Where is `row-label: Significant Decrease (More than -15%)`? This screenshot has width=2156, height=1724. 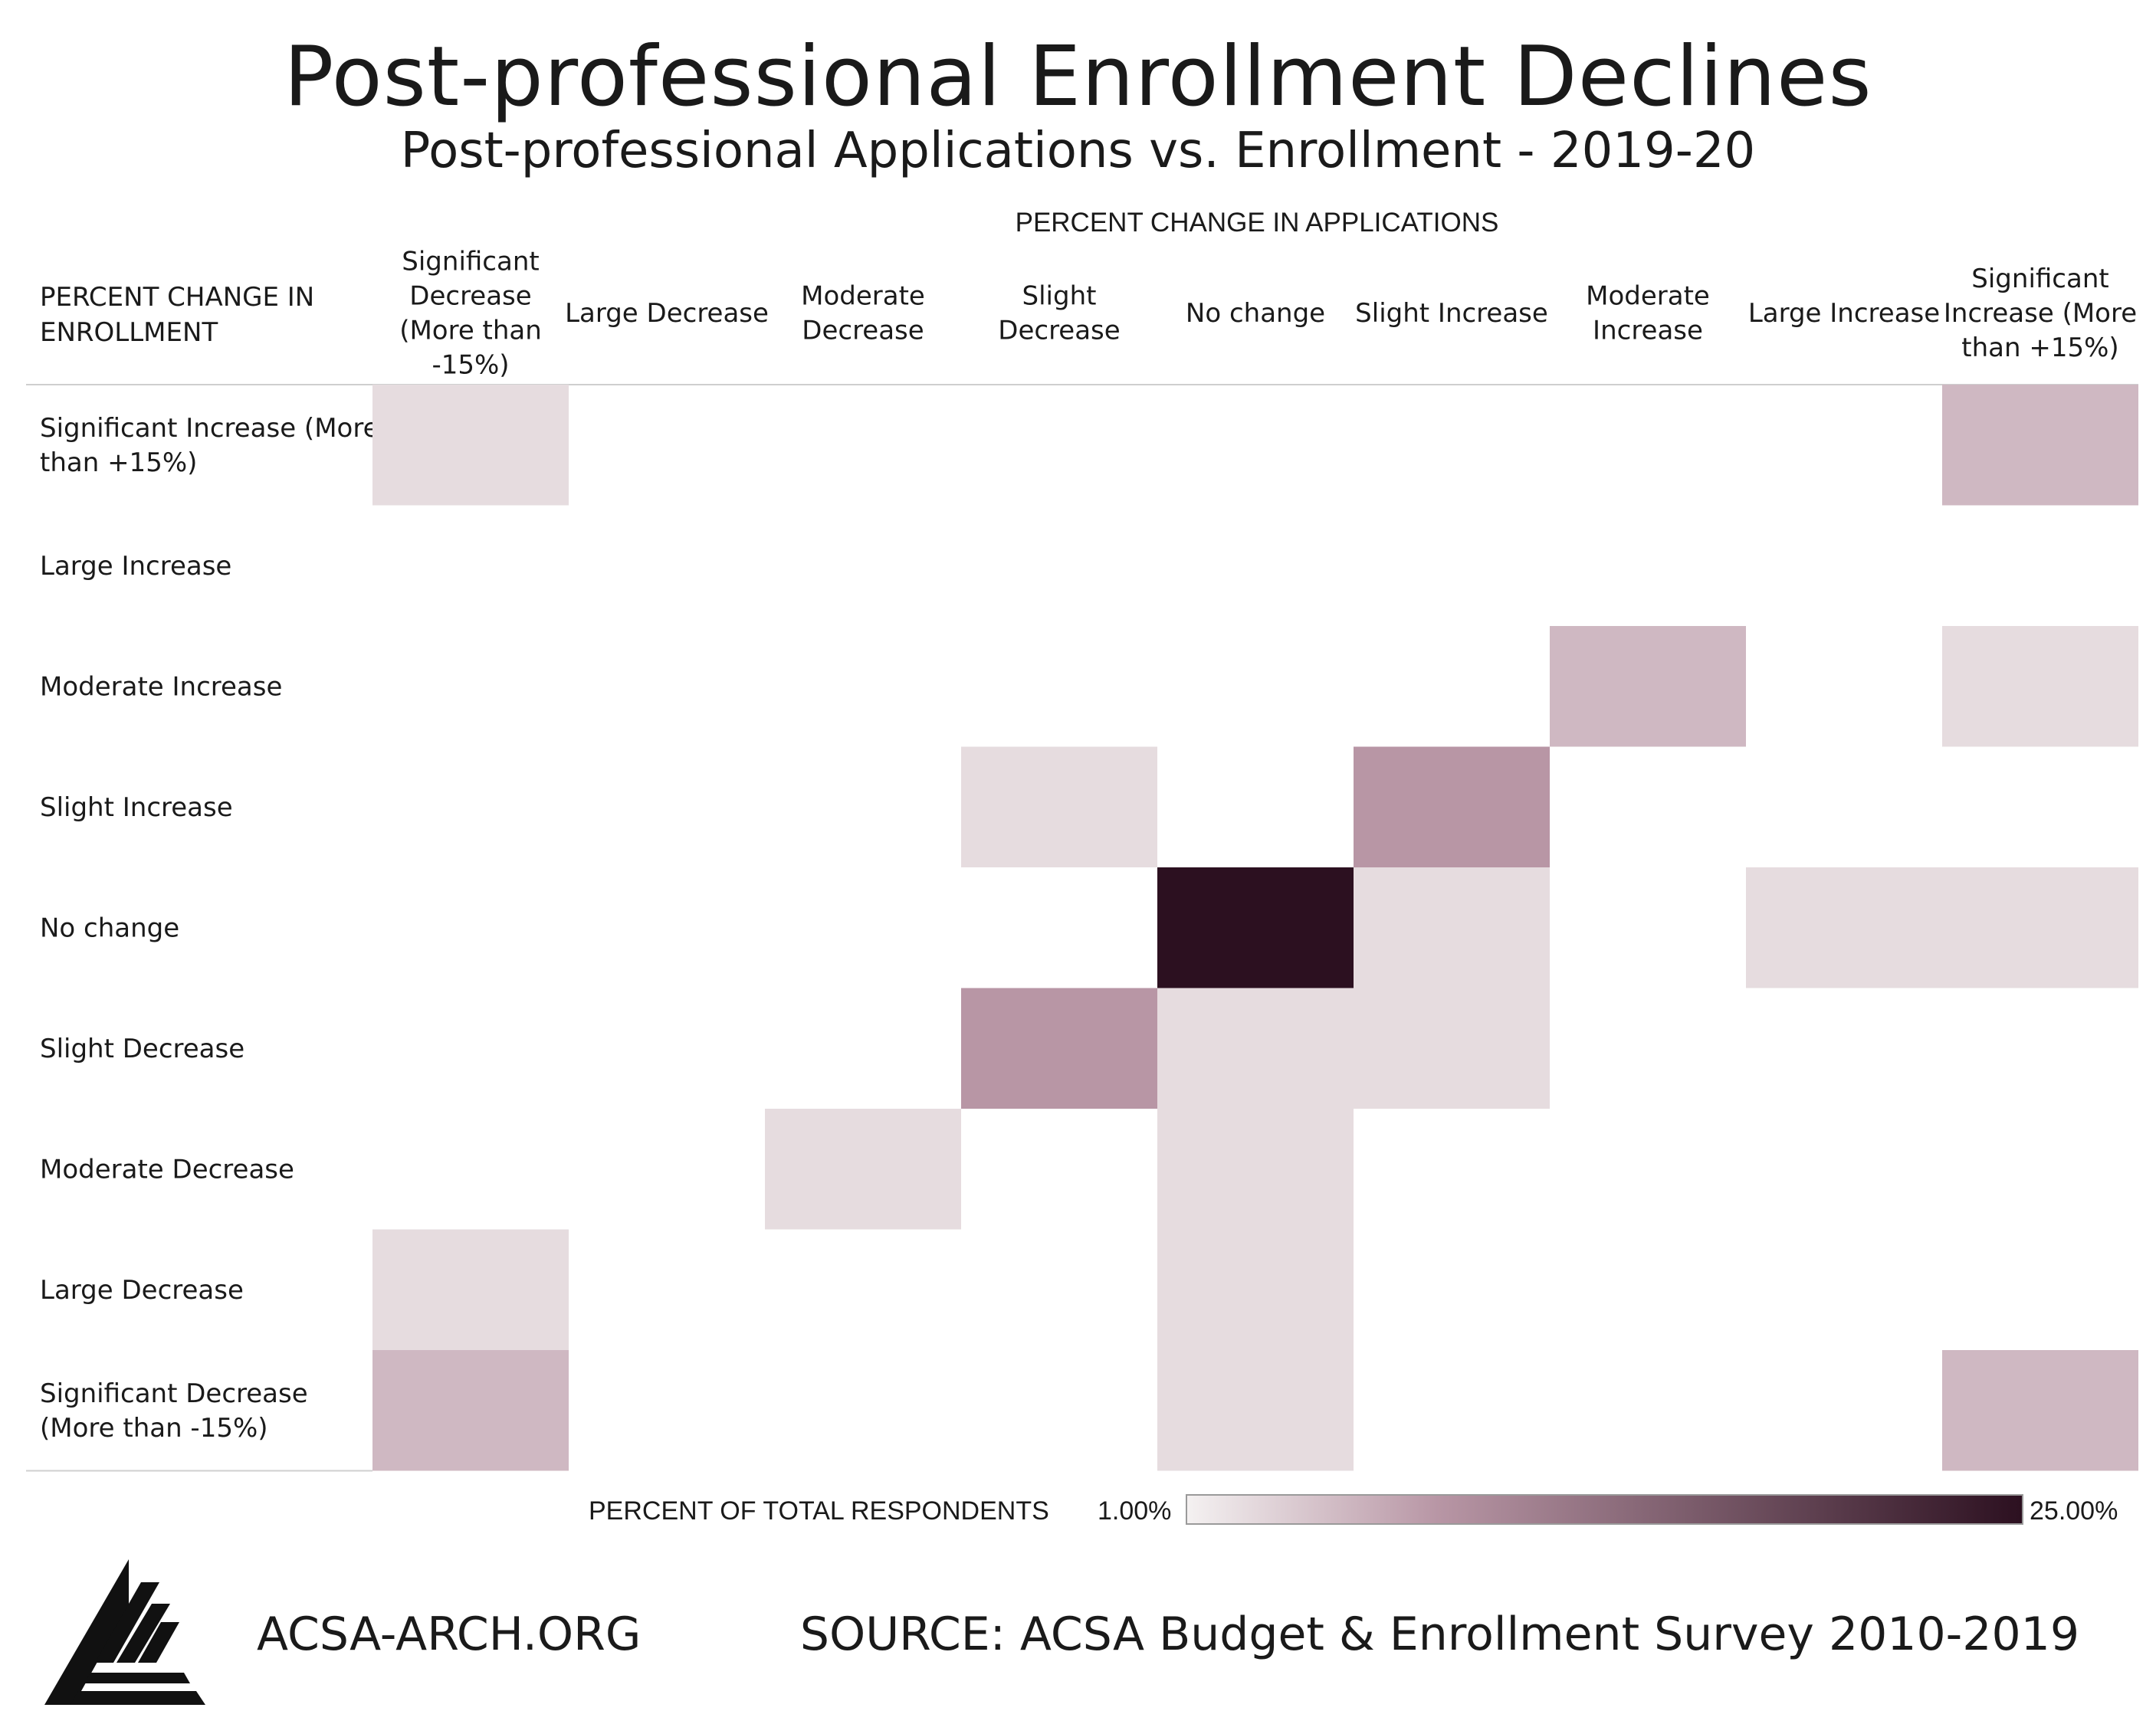 row-label: Significant Decrease (More than -15%) is located at coordinates (174, 1411).